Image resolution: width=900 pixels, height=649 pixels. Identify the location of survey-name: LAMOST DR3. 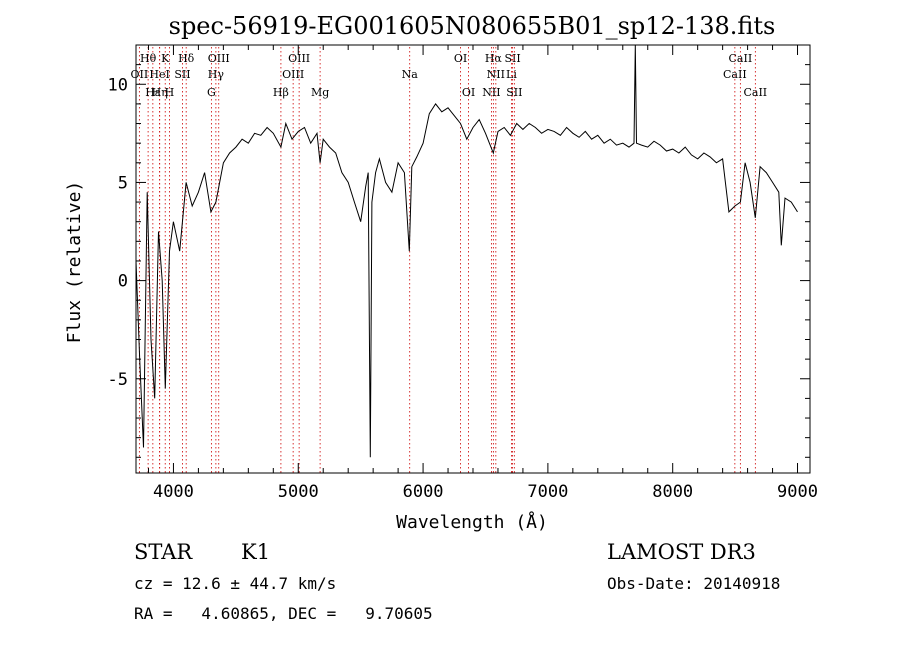
(681, 552).